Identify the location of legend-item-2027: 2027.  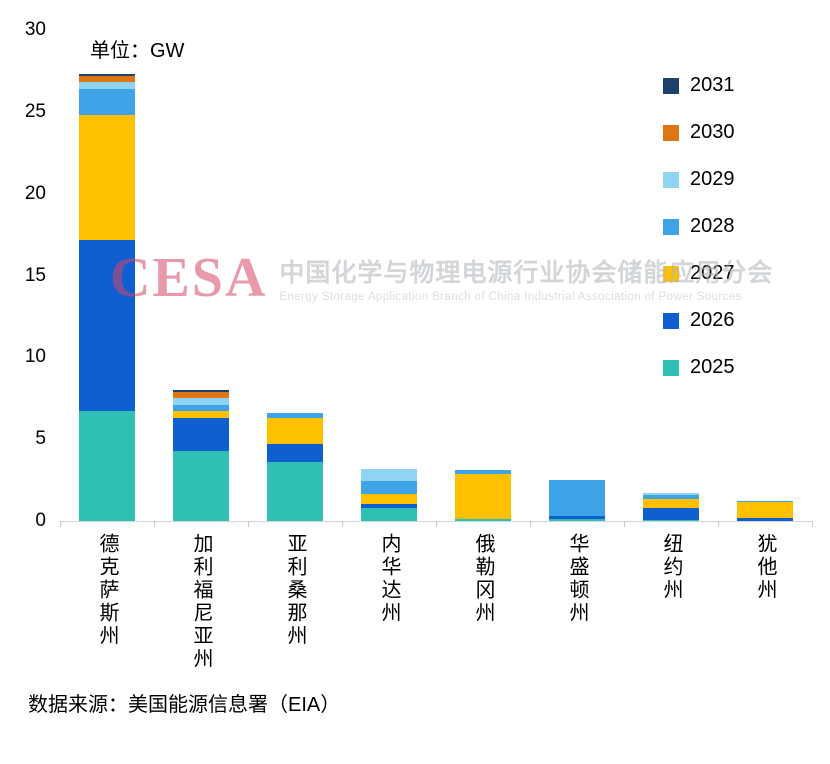
(699, 273).